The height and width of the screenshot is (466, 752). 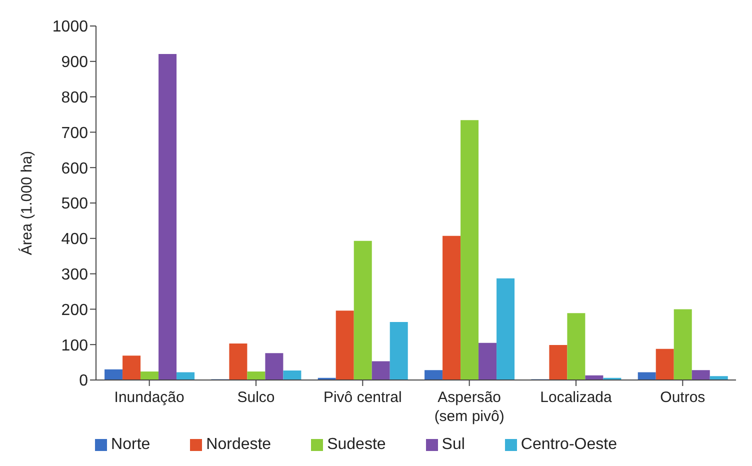 What do you see at coordinates (362, 397) in the screenshot?
I see `x-tick-label: Pivô central` at bounding box center [362, 397].